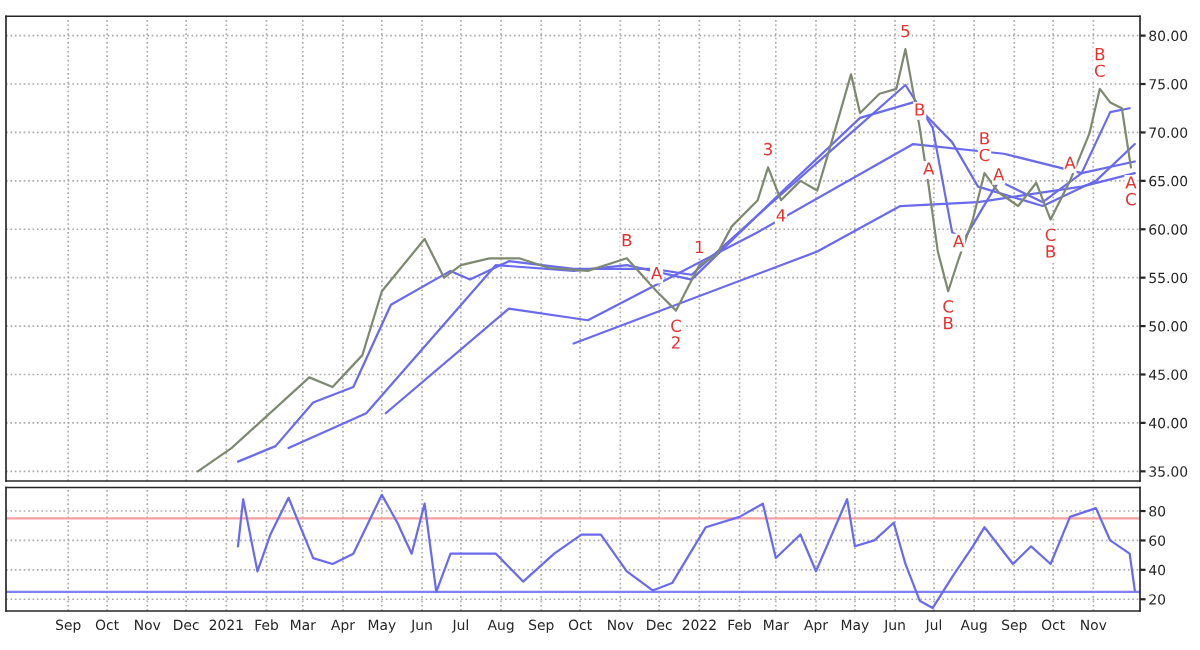 This screenshot has width=1200, height=650. Describe the element at coordinates (686, 551) in the screenshot. I see `line-series` at that location.